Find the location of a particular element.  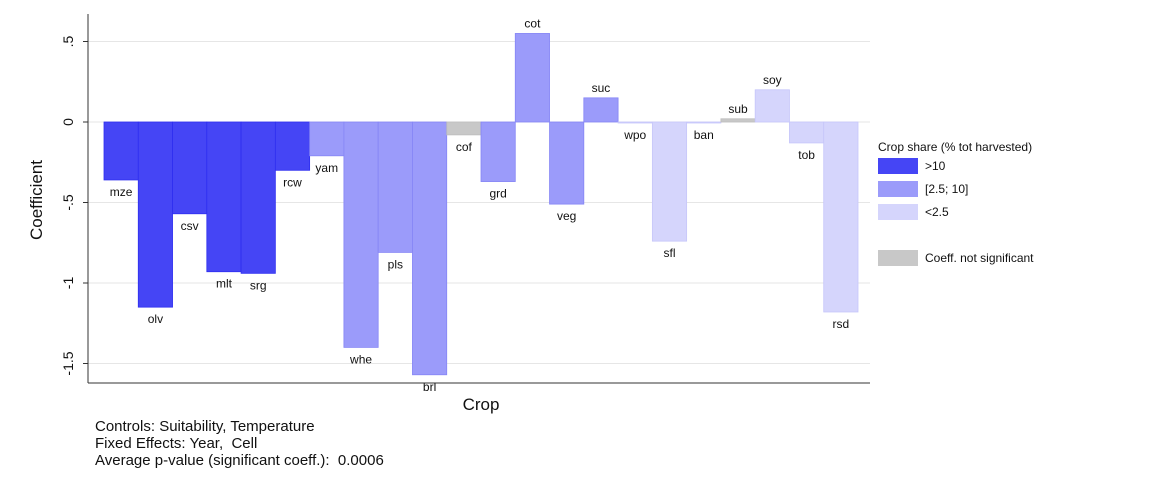

bar-label-rcw: rcw is located at coordinates (292, 182).